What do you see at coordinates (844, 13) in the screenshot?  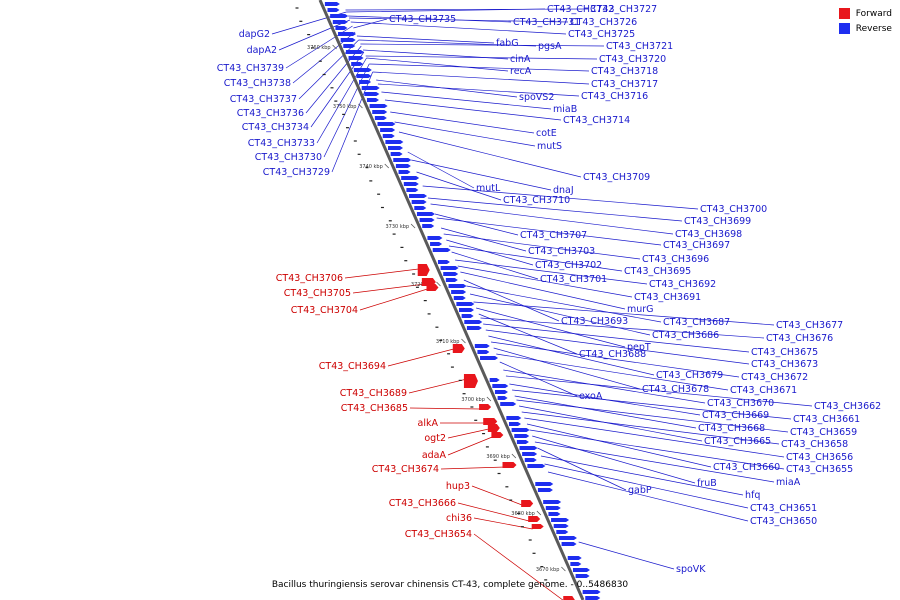 I see `forward-swatch` at bounding box center [844, 13].